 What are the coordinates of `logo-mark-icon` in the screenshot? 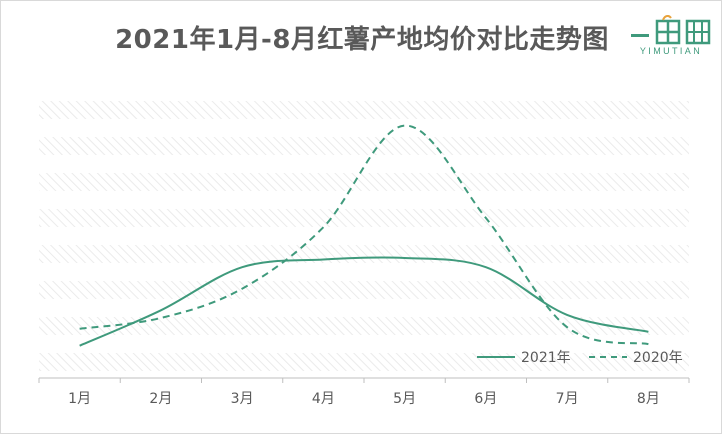 It's located at (671, 29).